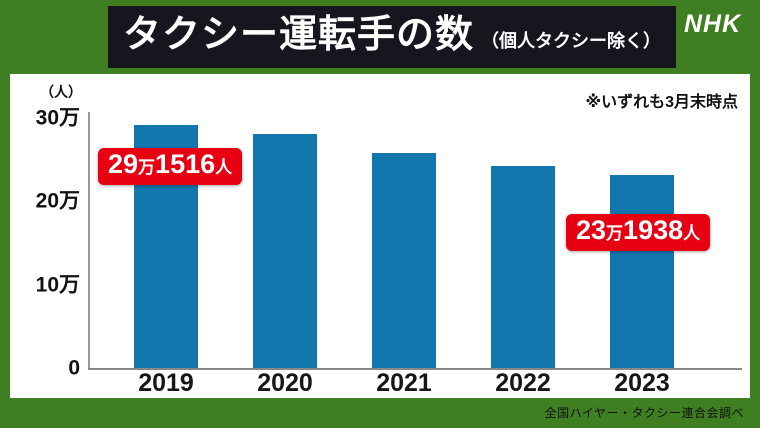  Describe the element at coordinates (523, 267) in the screenshot. I see `bar-2022` at that location.